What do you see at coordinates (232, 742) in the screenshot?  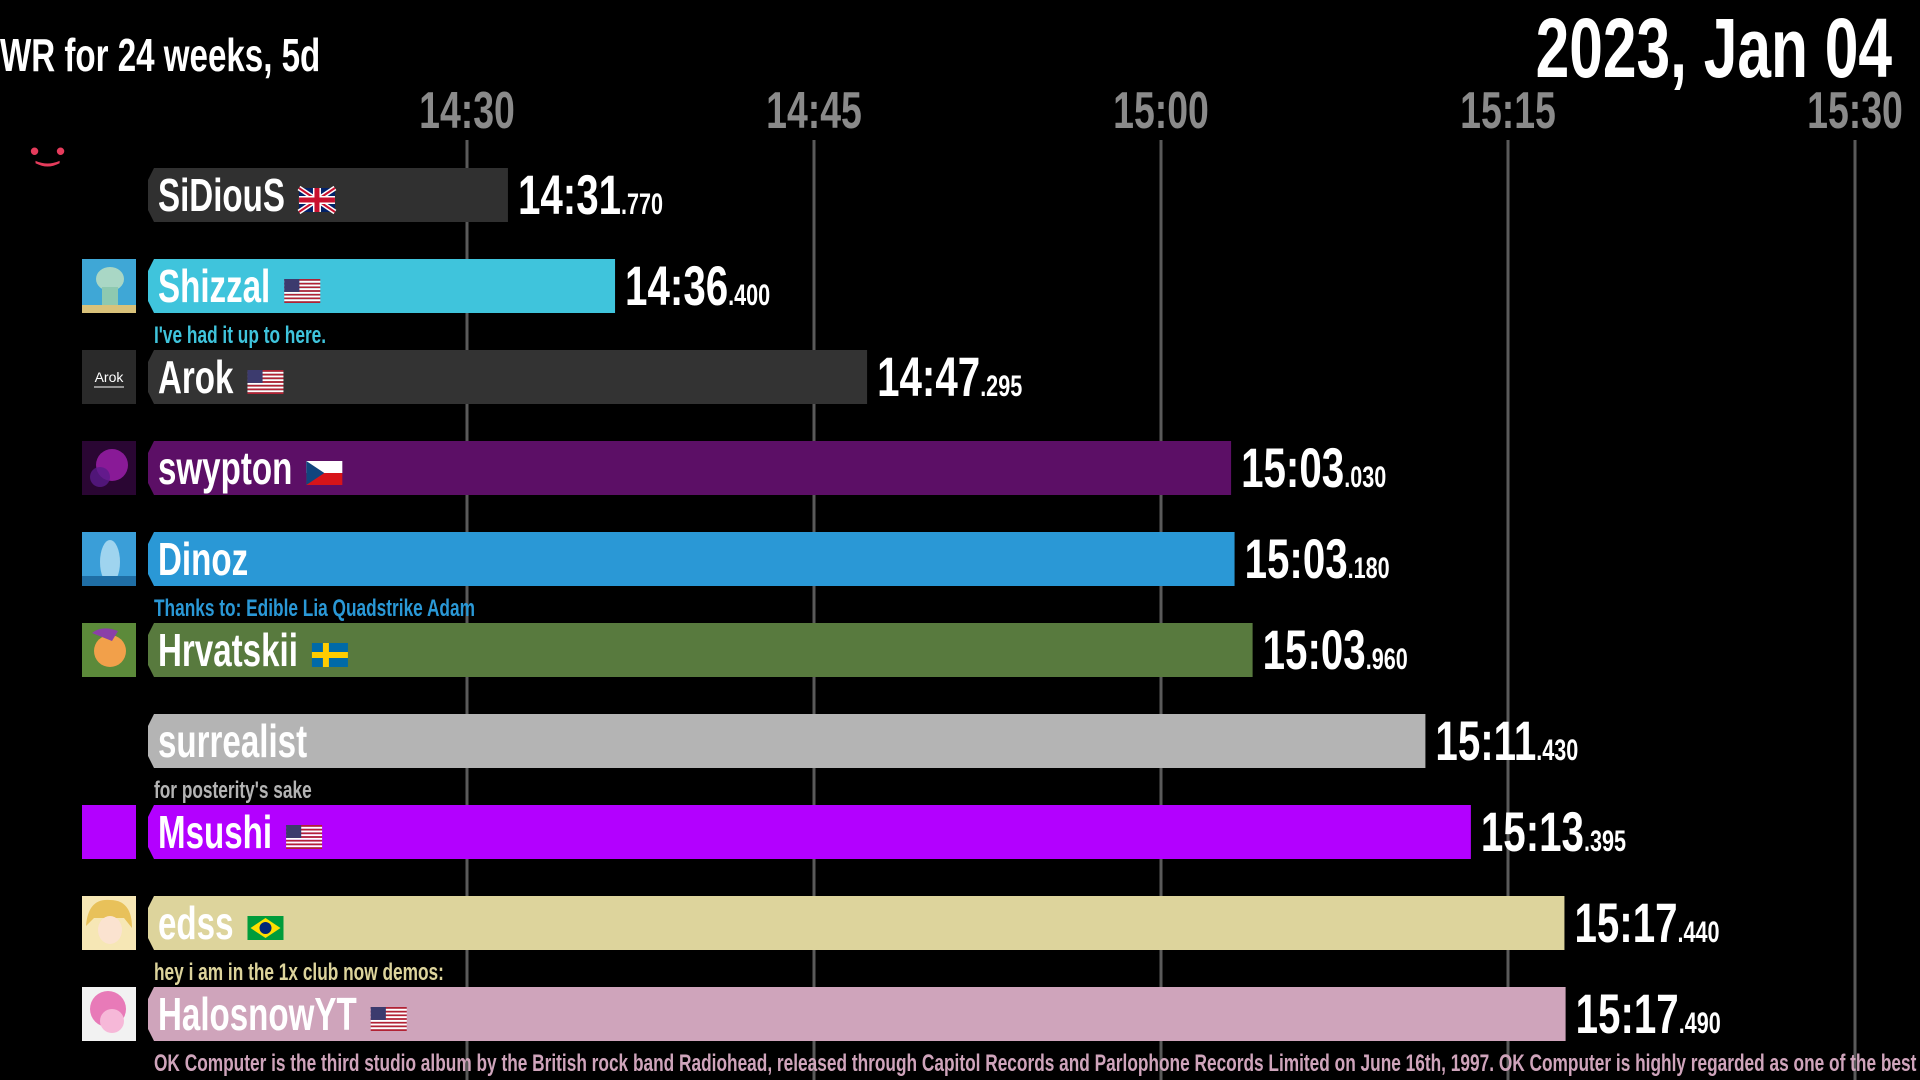 I see `bar-name-label: surrealist` at bounding box center [232, 742].